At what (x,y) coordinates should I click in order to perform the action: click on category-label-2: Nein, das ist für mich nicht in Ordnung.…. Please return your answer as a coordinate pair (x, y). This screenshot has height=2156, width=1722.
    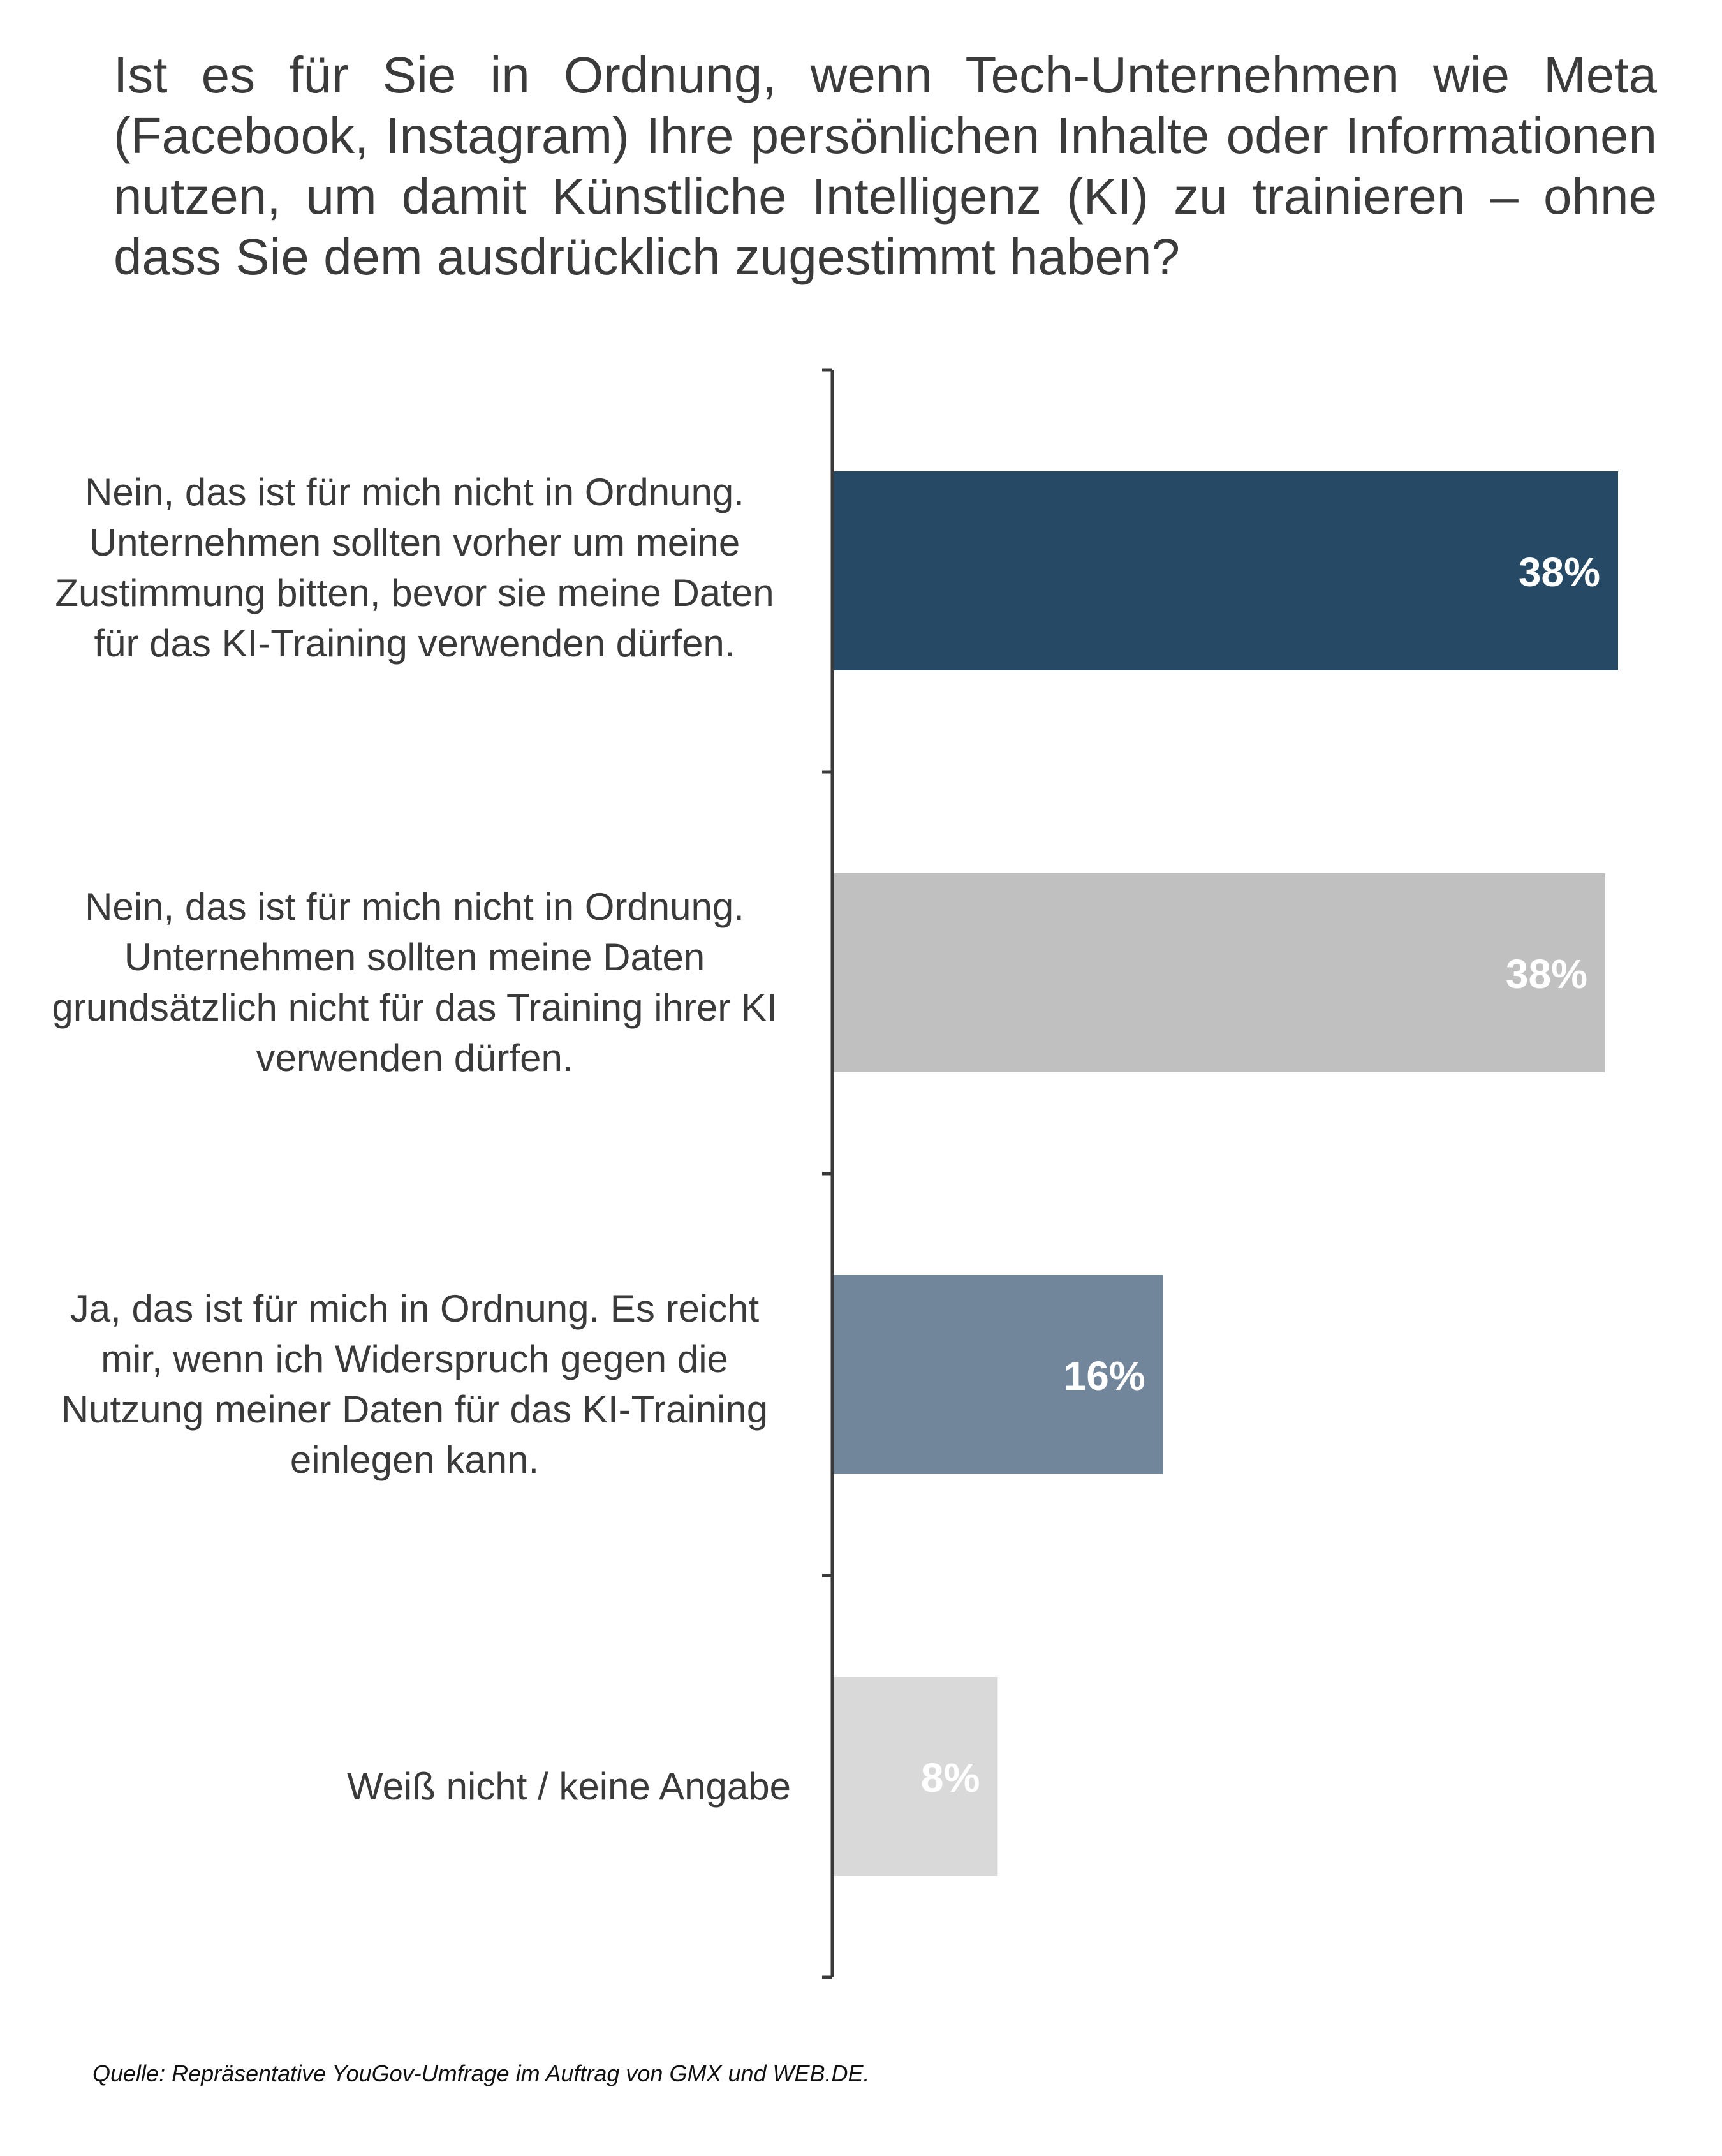
    Looking at the image, I should click on (414, 982).